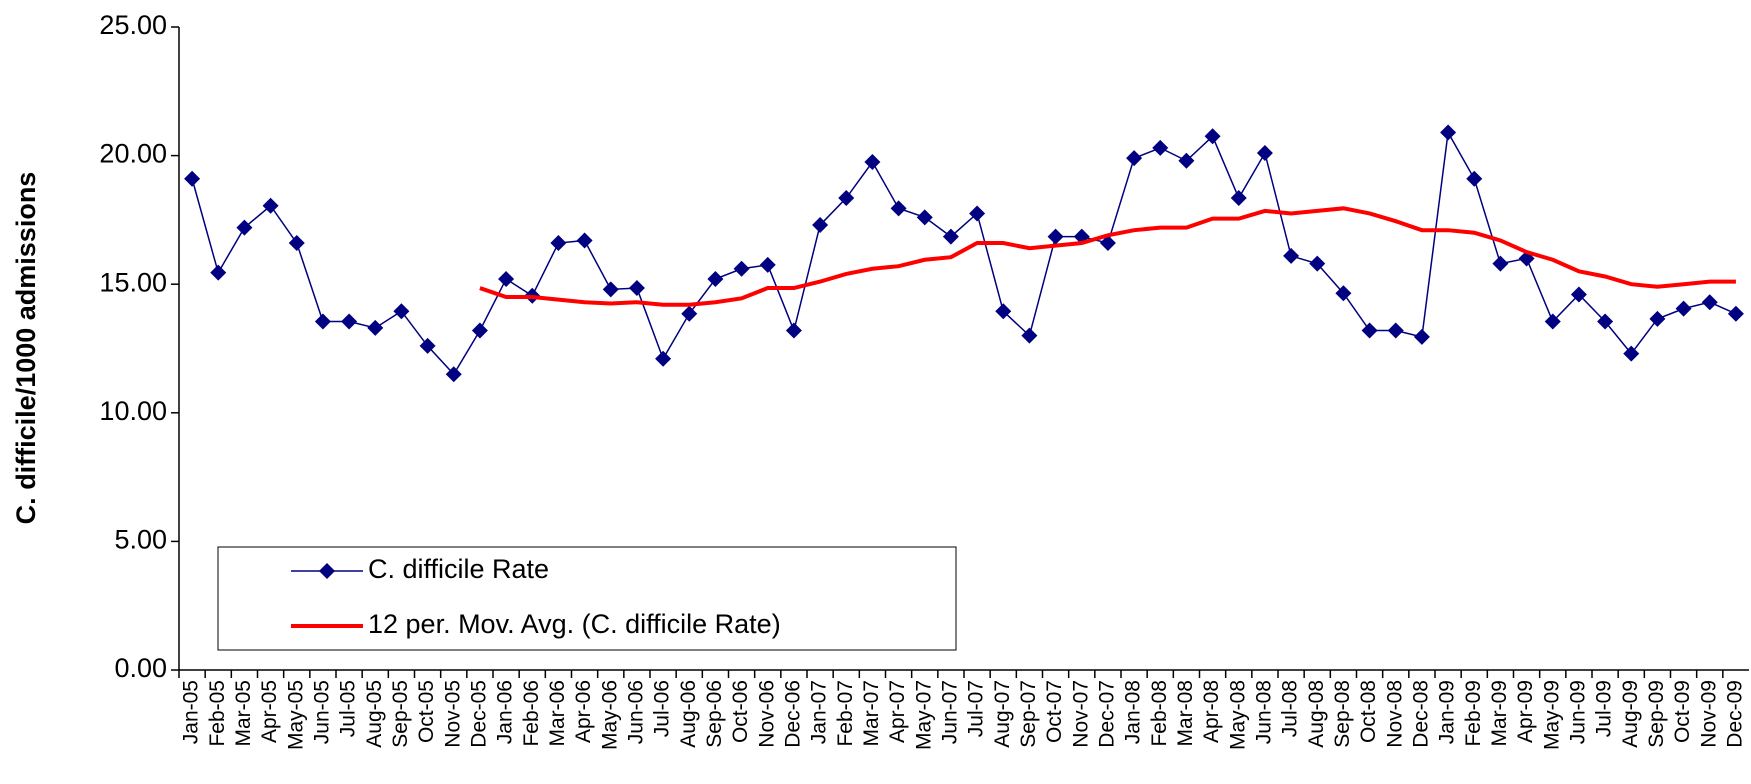  What do you see at coordinates (714, 714) in the screenshot?
I see `x-tick-label: Sep-06` at bounding box center [714, 714].